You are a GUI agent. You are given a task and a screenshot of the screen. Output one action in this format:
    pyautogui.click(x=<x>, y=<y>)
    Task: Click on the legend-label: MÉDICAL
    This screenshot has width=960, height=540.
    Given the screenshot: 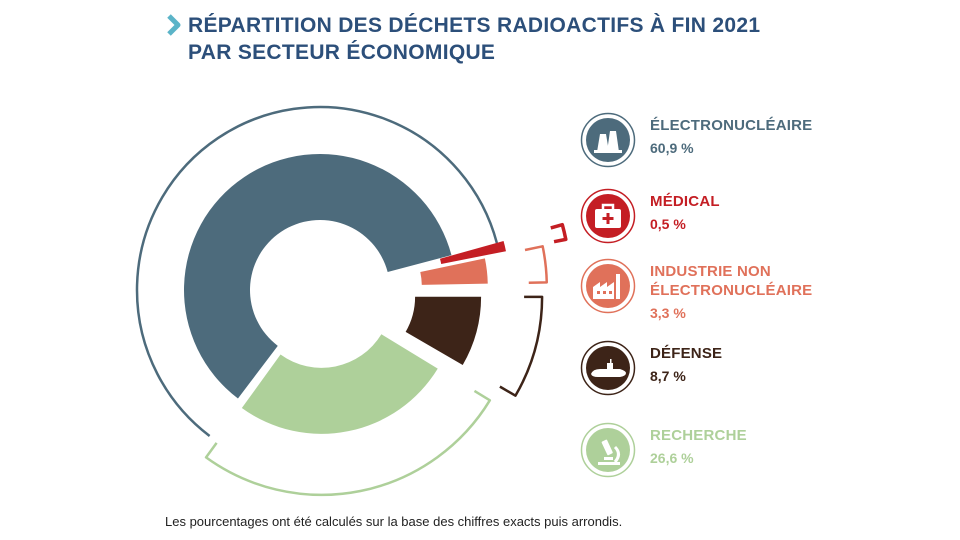 What is the action you would take?
    pyautogui.click(x=685, y=201)
    